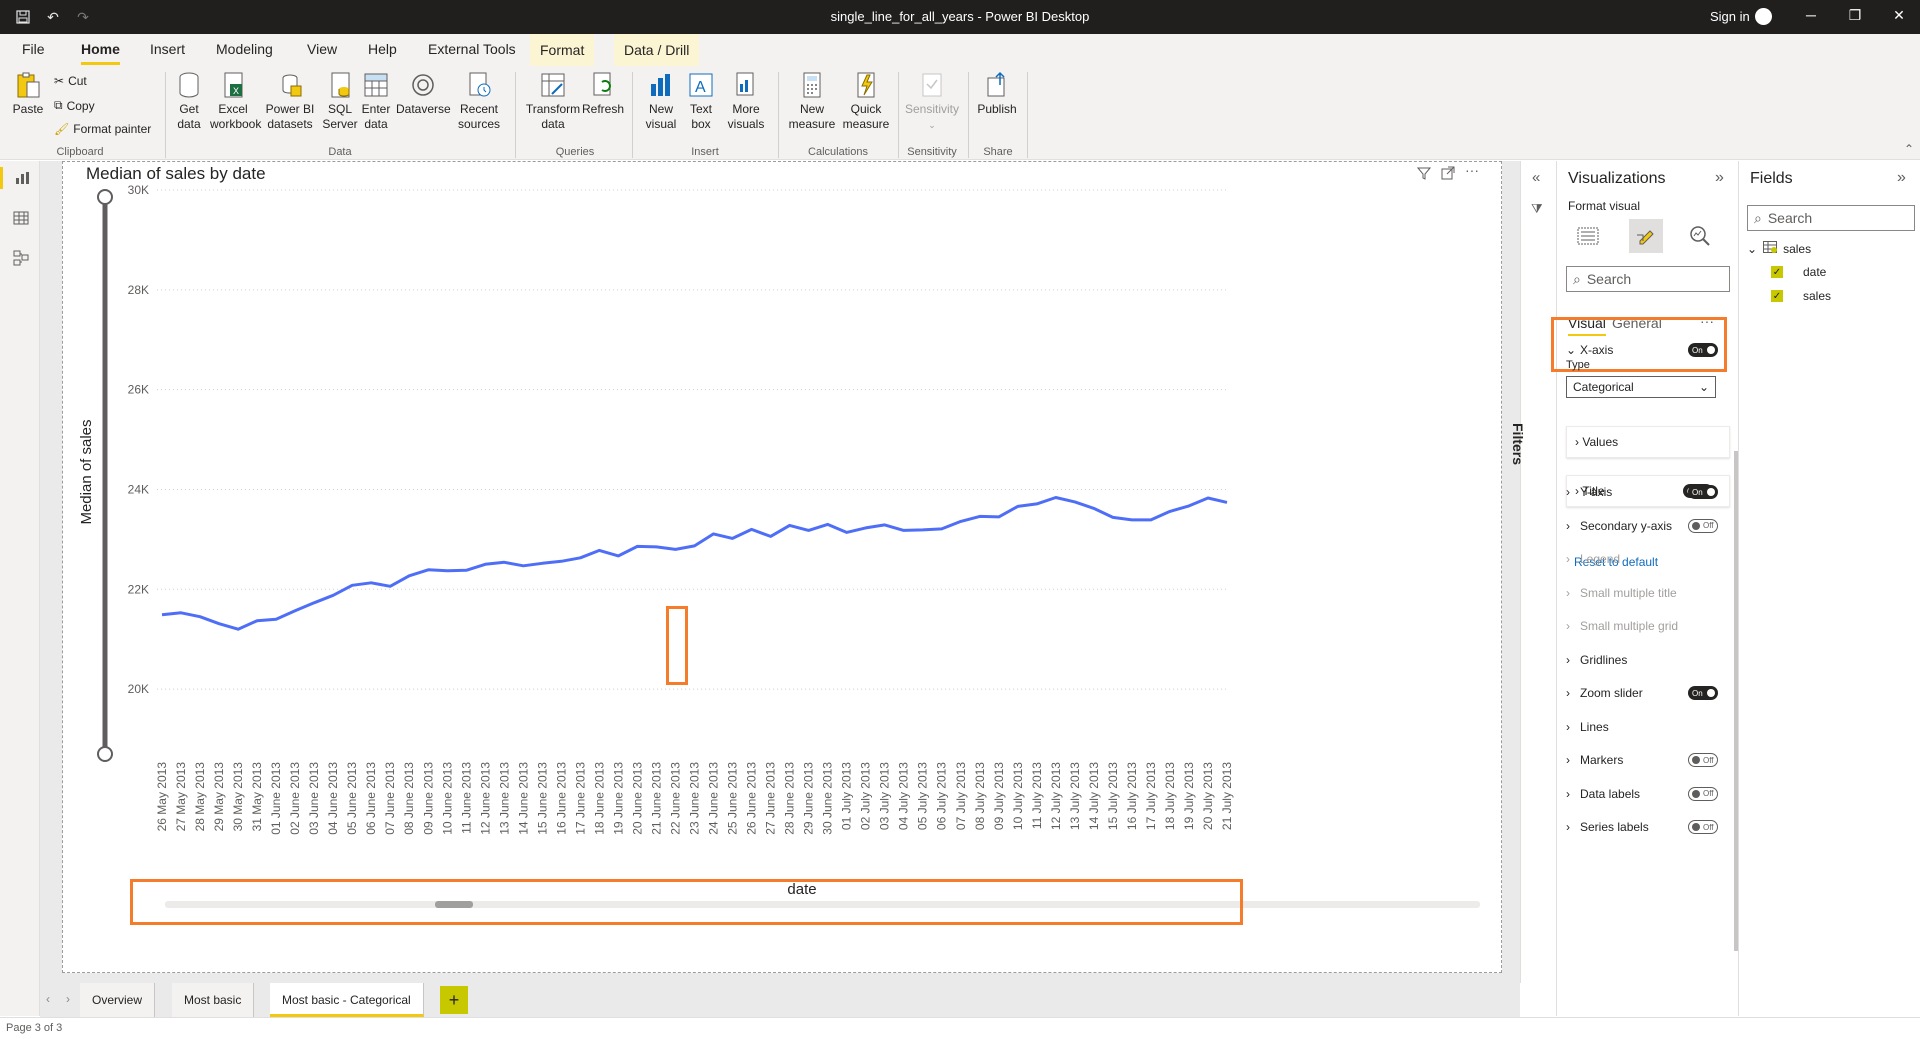 The image size is (1920, 1039). I want to click on paste-button: Paste, so click(28, 93).